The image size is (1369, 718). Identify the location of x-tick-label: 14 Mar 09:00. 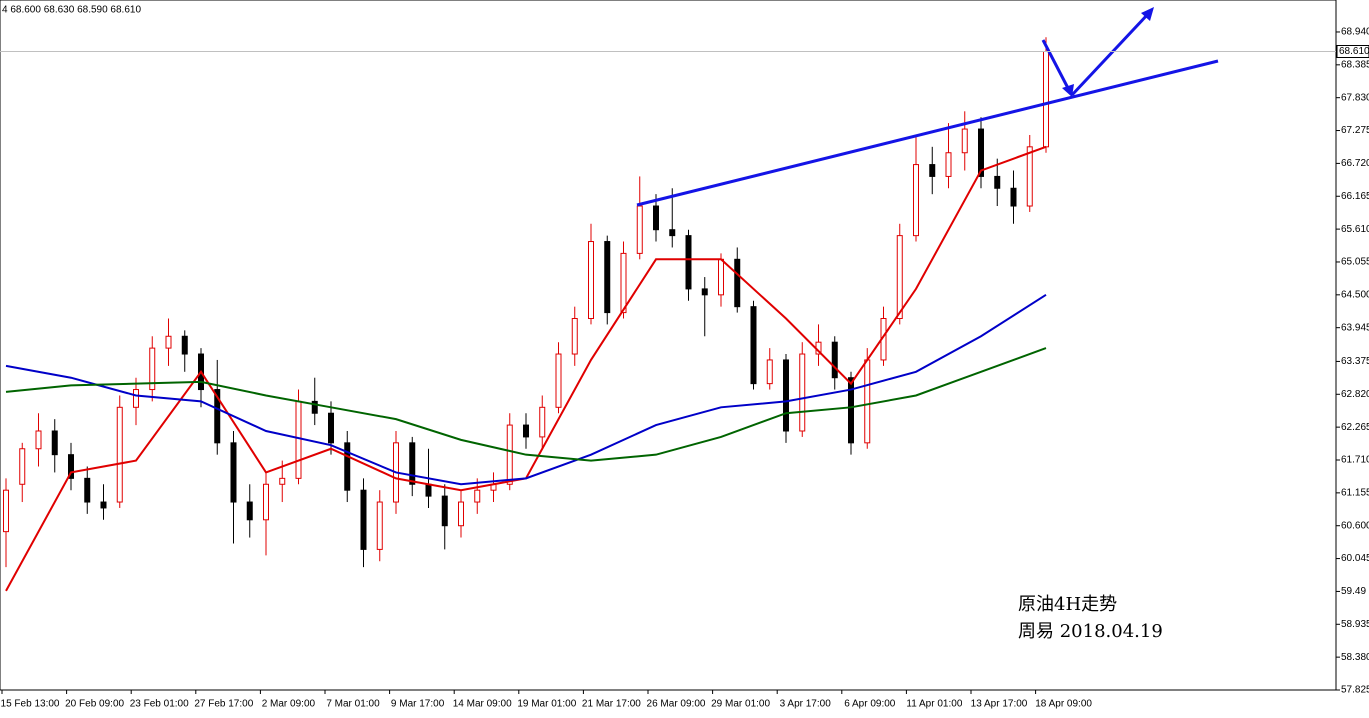
(482, 704).